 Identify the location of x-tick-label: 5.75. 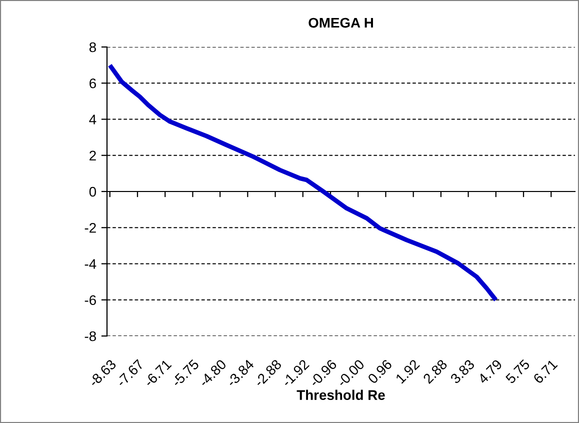
(517, 371).